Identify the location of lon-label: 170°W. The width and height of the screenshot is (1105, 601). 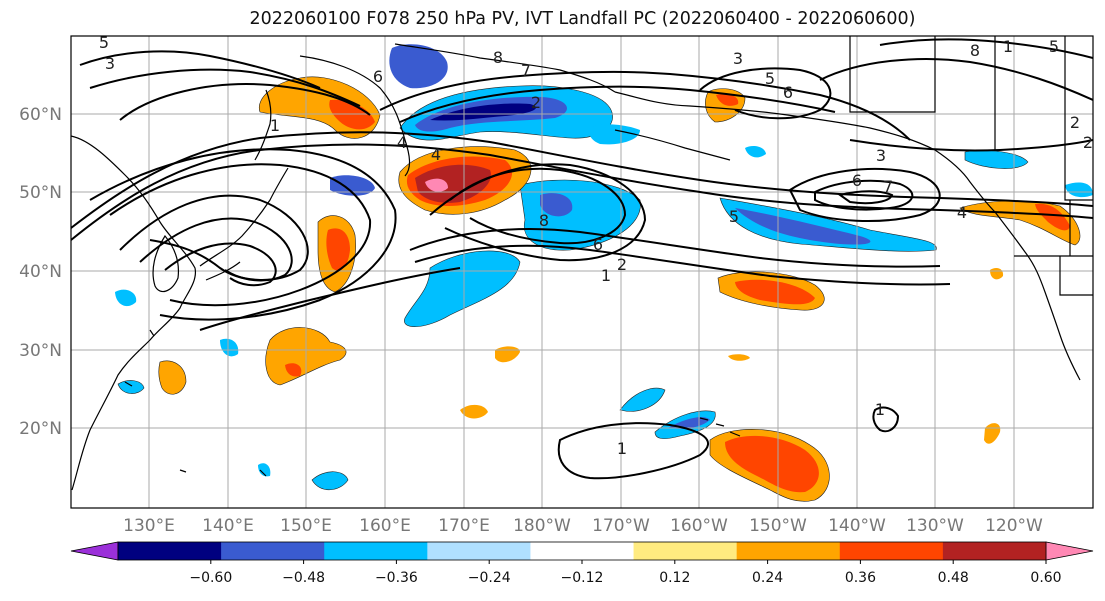
(621, 526).